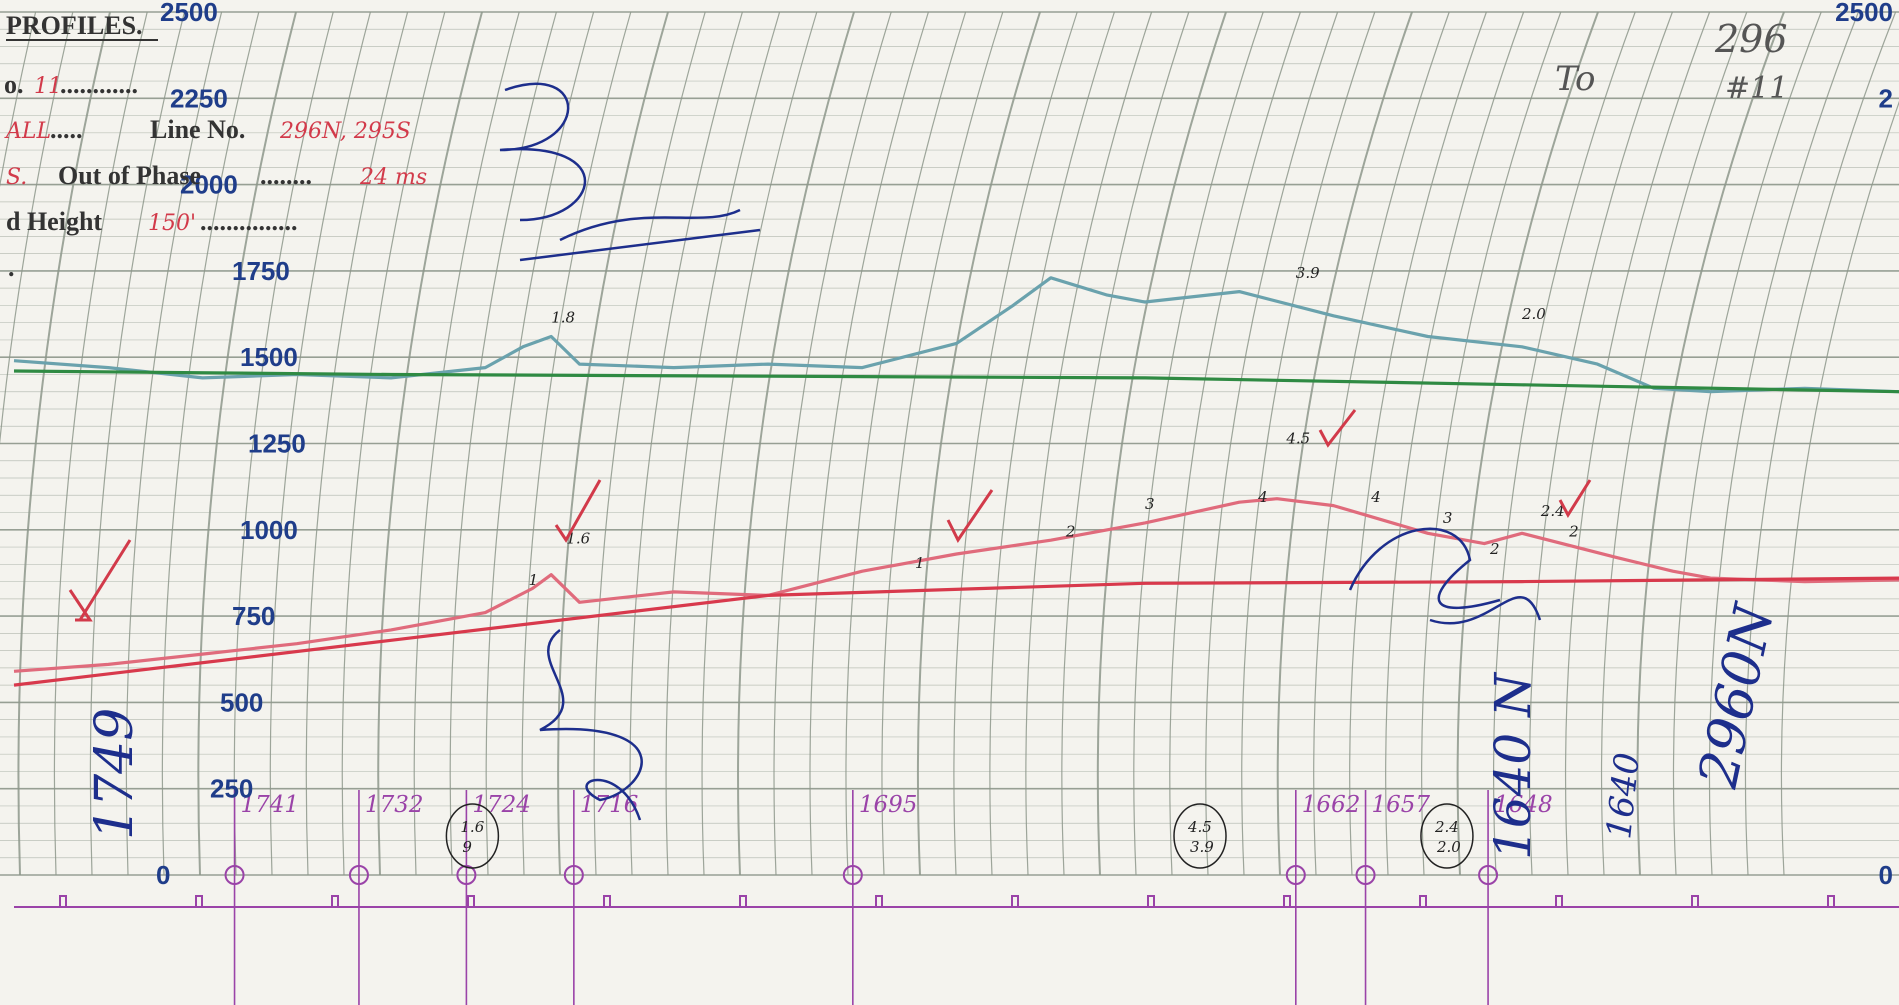 The height and width of the screenshot is (1005, 1899). What do you see at coordinates (197, 129) in the screenshot?
I see `header-line2-label: Line No.` at bounding box center [197, 129].